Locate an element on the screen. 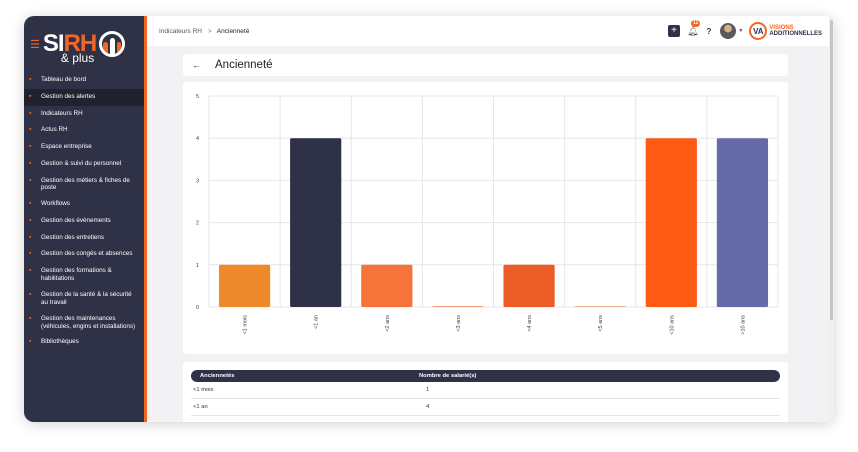 This screenshot has height=452, width=858. table-cell: 4 is located at coordinates (428, 407).